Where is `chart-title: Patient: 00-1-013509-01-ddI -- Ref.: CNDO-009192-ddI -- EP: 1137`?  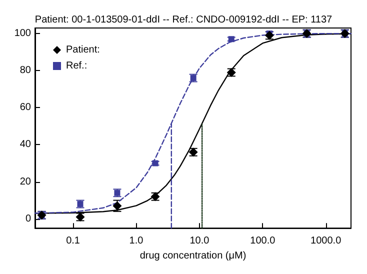
chart-title: Patient: 00-1-013509-01-ddI -- Ref.: CNDO-009192-ddI -- EP: 1137 is located at coordinates (183, 20).